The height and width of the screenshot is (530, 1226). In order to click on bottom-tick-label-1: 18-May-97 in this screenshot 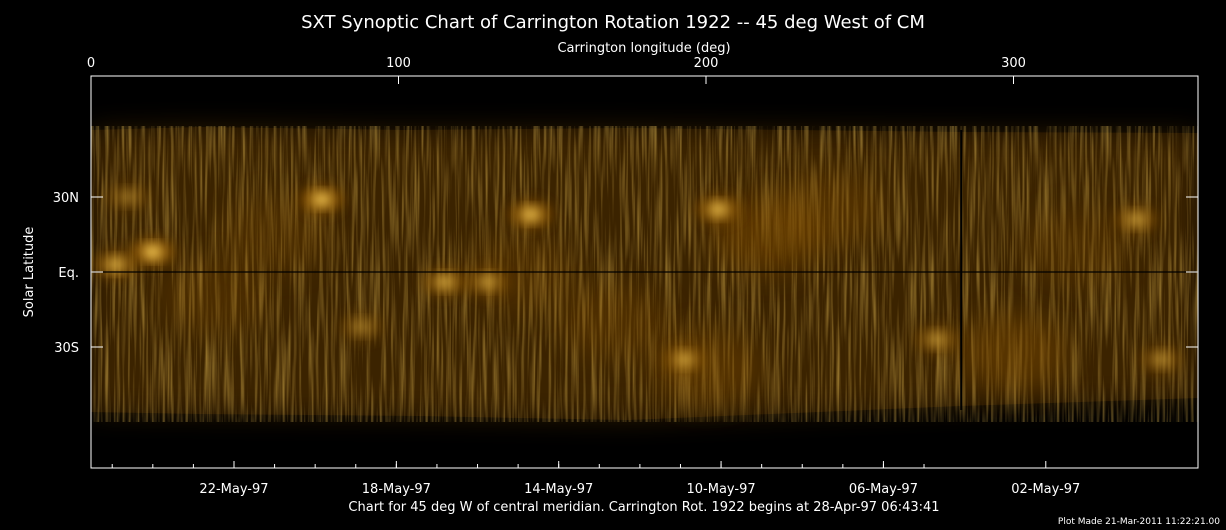, I will do `click(396, 489)`.